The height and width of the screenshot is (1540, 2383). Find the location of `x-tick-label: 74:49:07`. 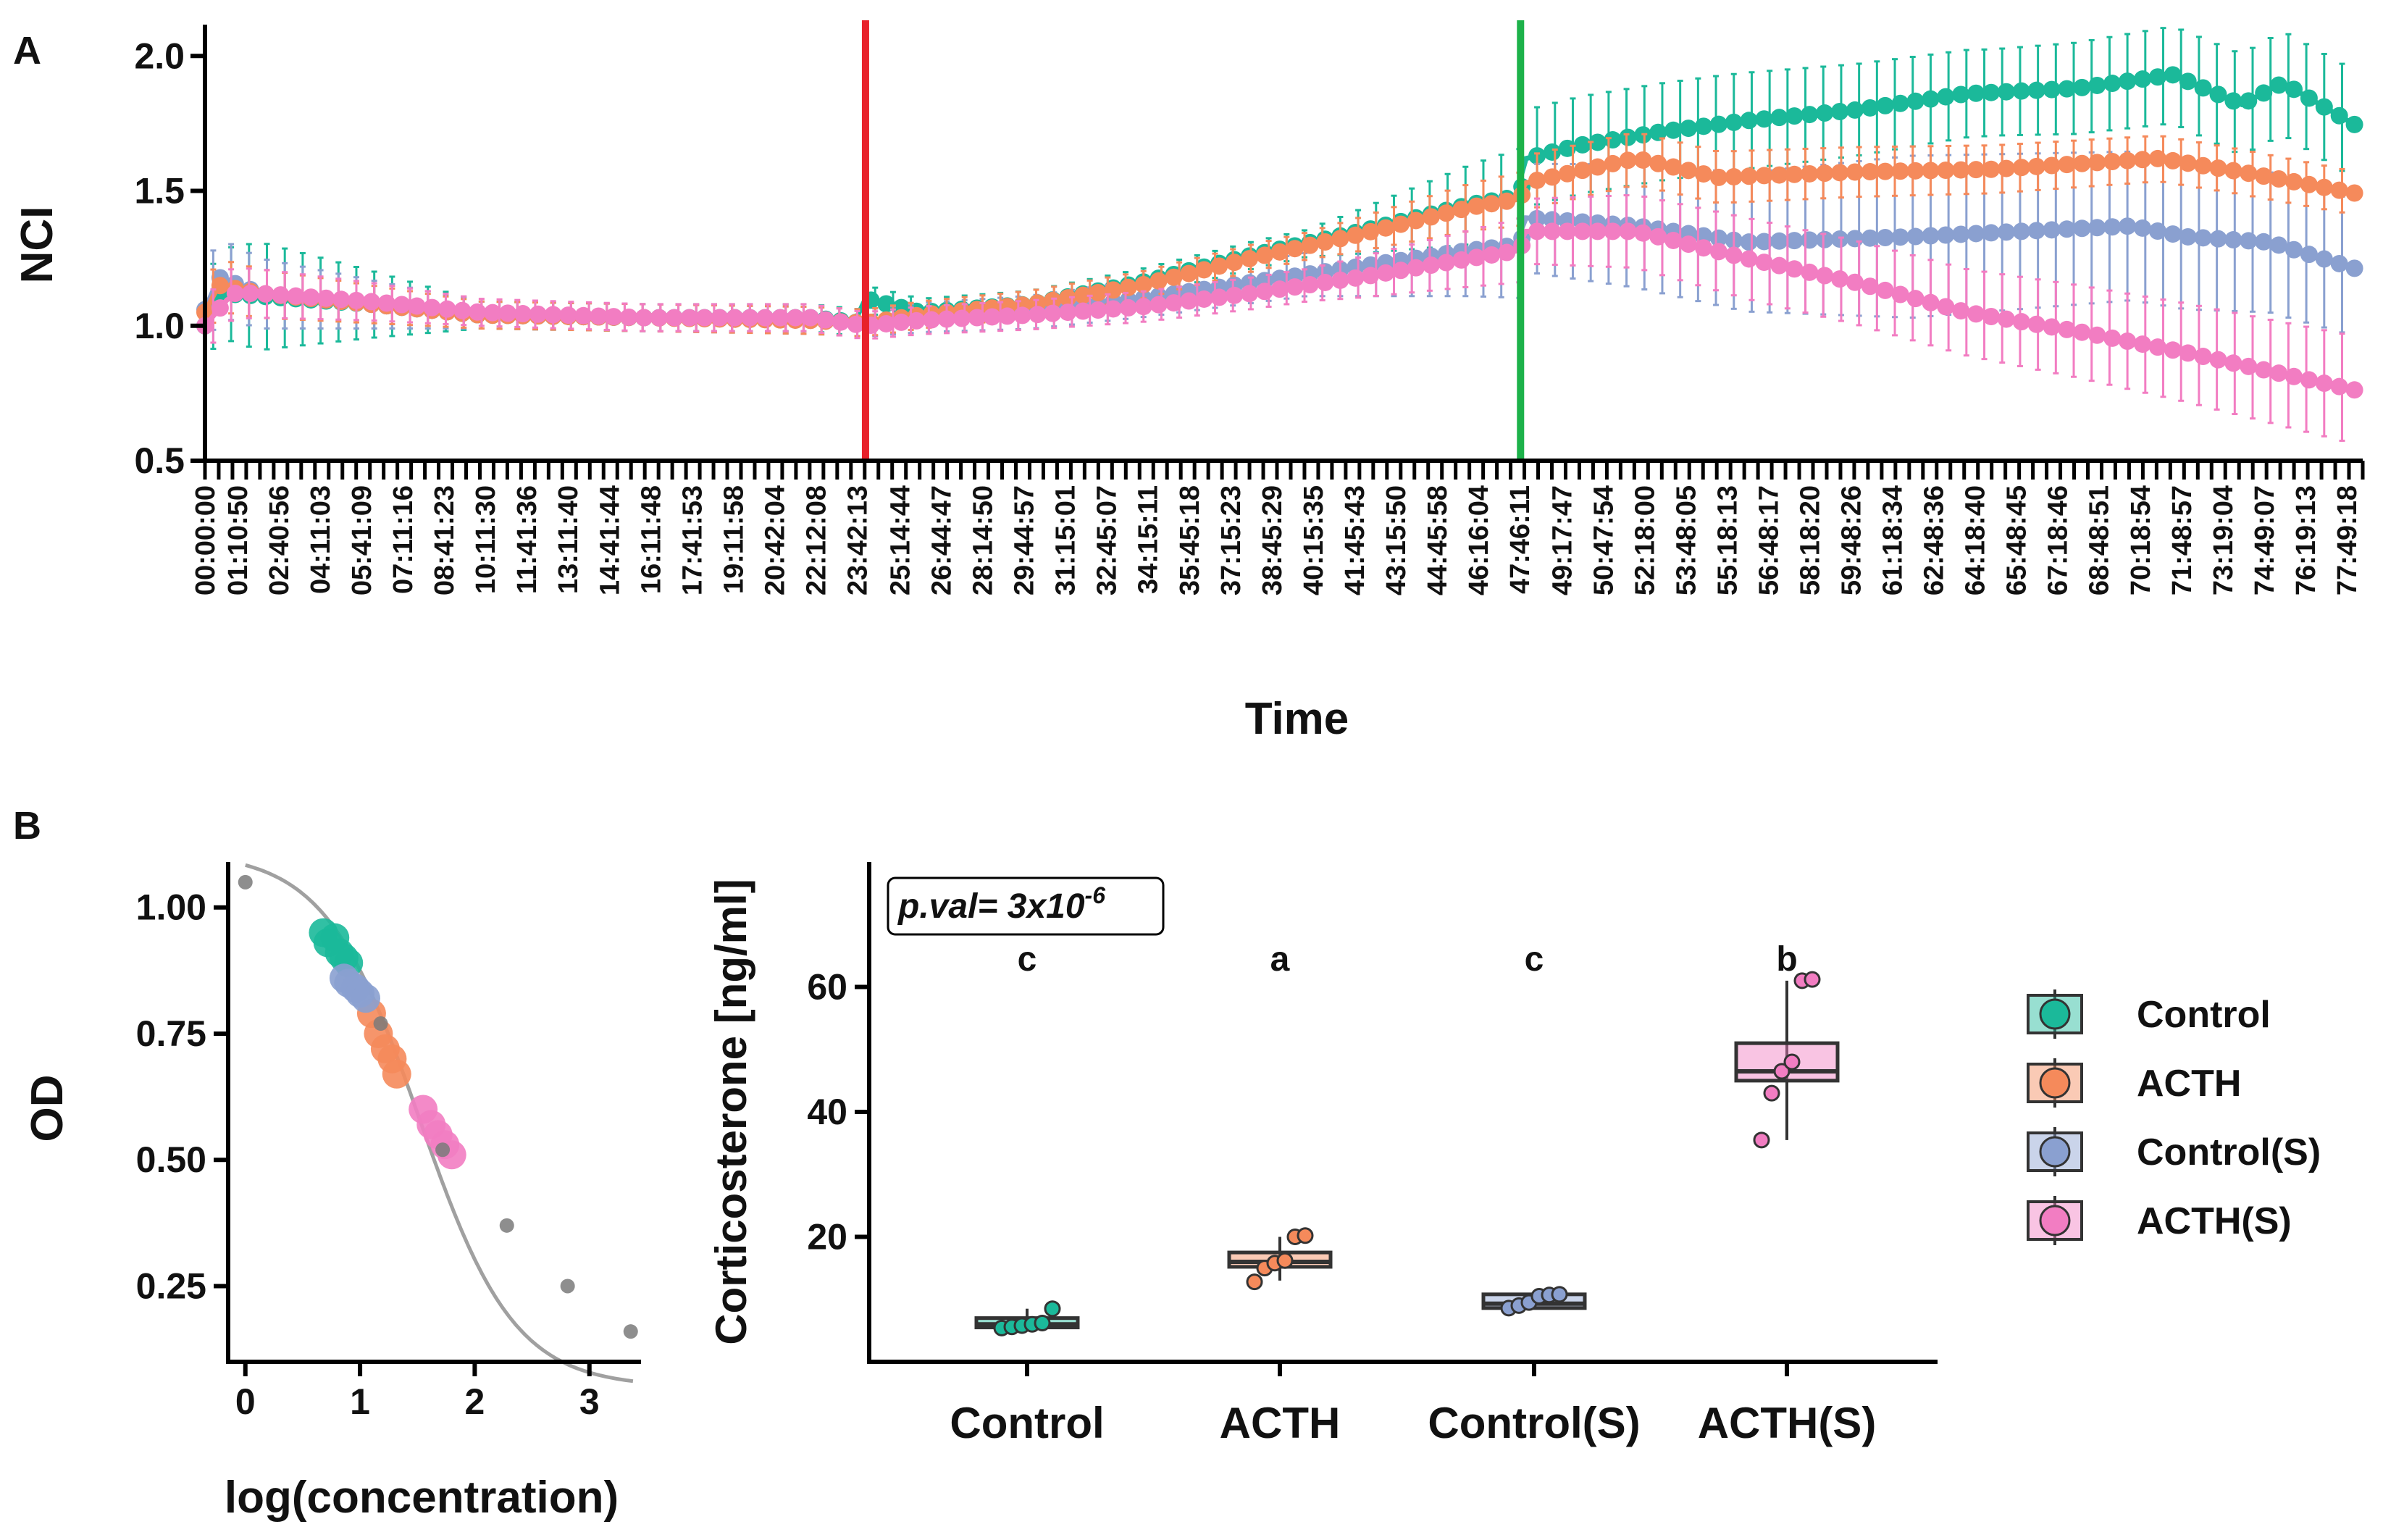

x-tick-label: 74:49:07 is located at coordinates (2265, 540).